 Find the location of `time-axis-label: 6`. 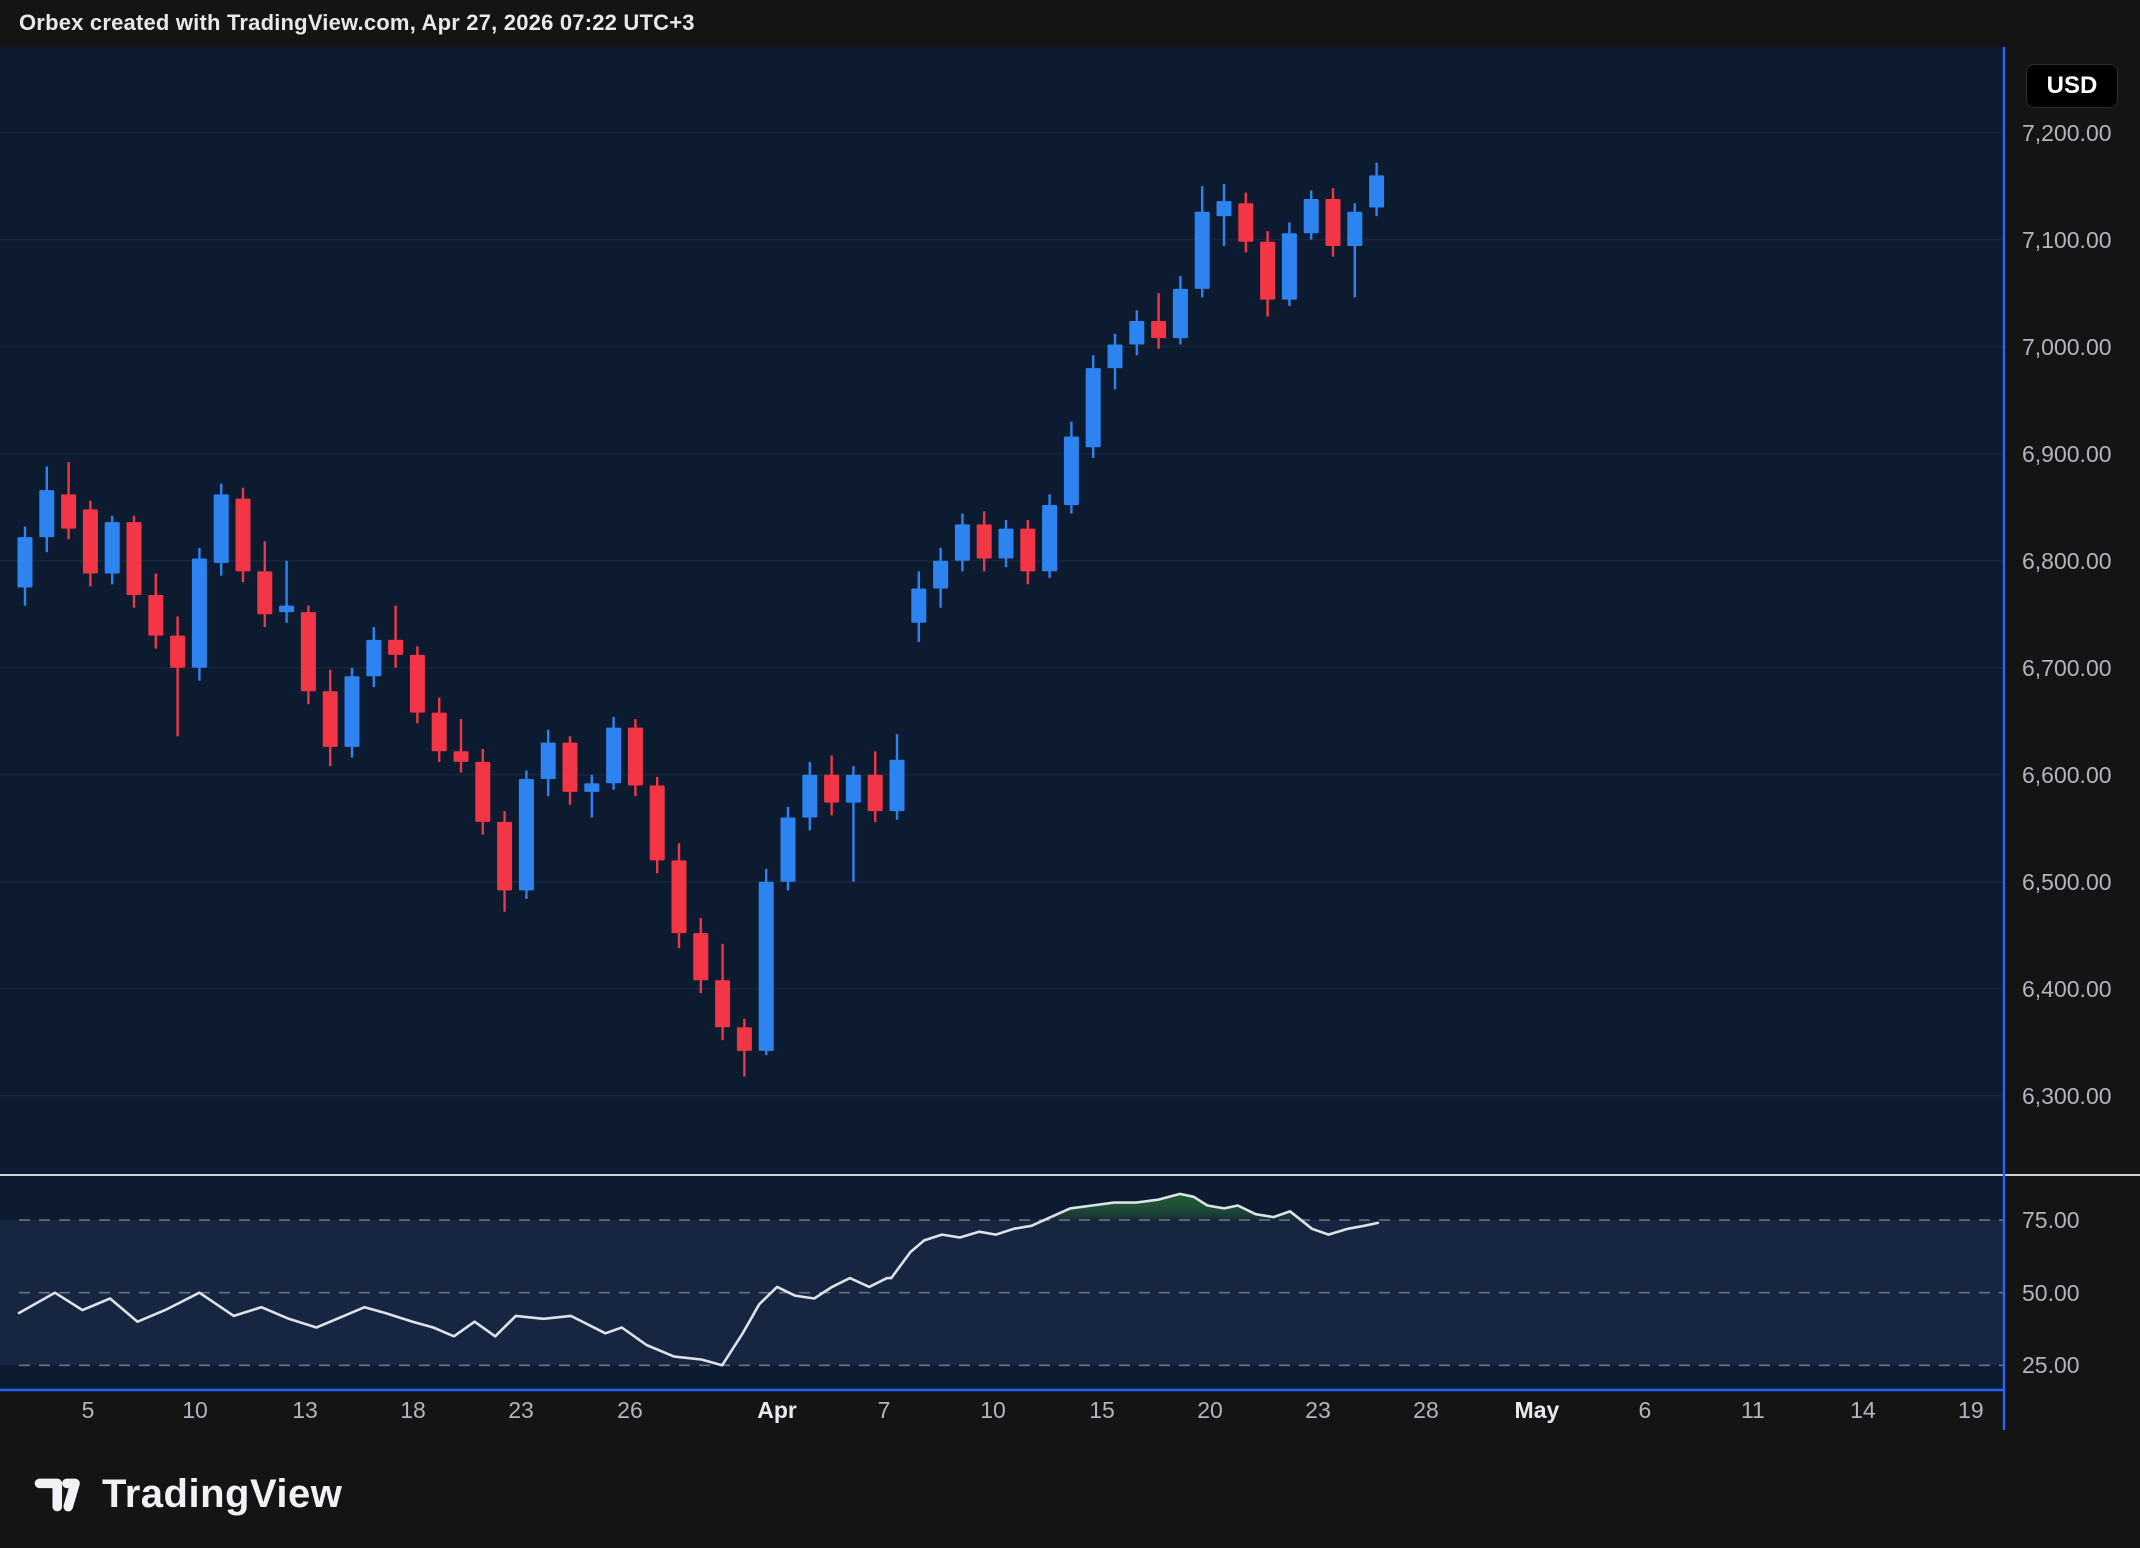

time-axis-label: 6 is located at coordinates (1645, 1410).